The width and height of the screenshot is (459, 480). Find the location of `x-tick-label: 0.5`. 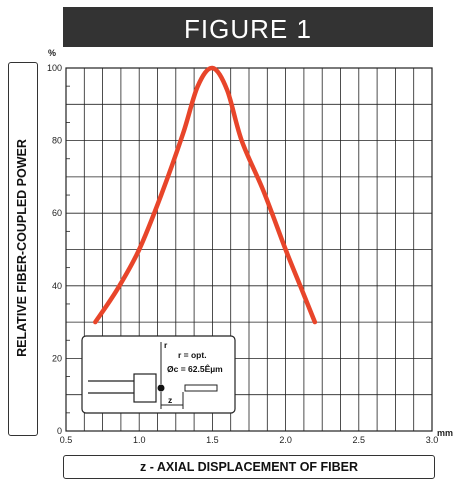

x-tick-label: 0.5 is located at coordinates (66, 440).